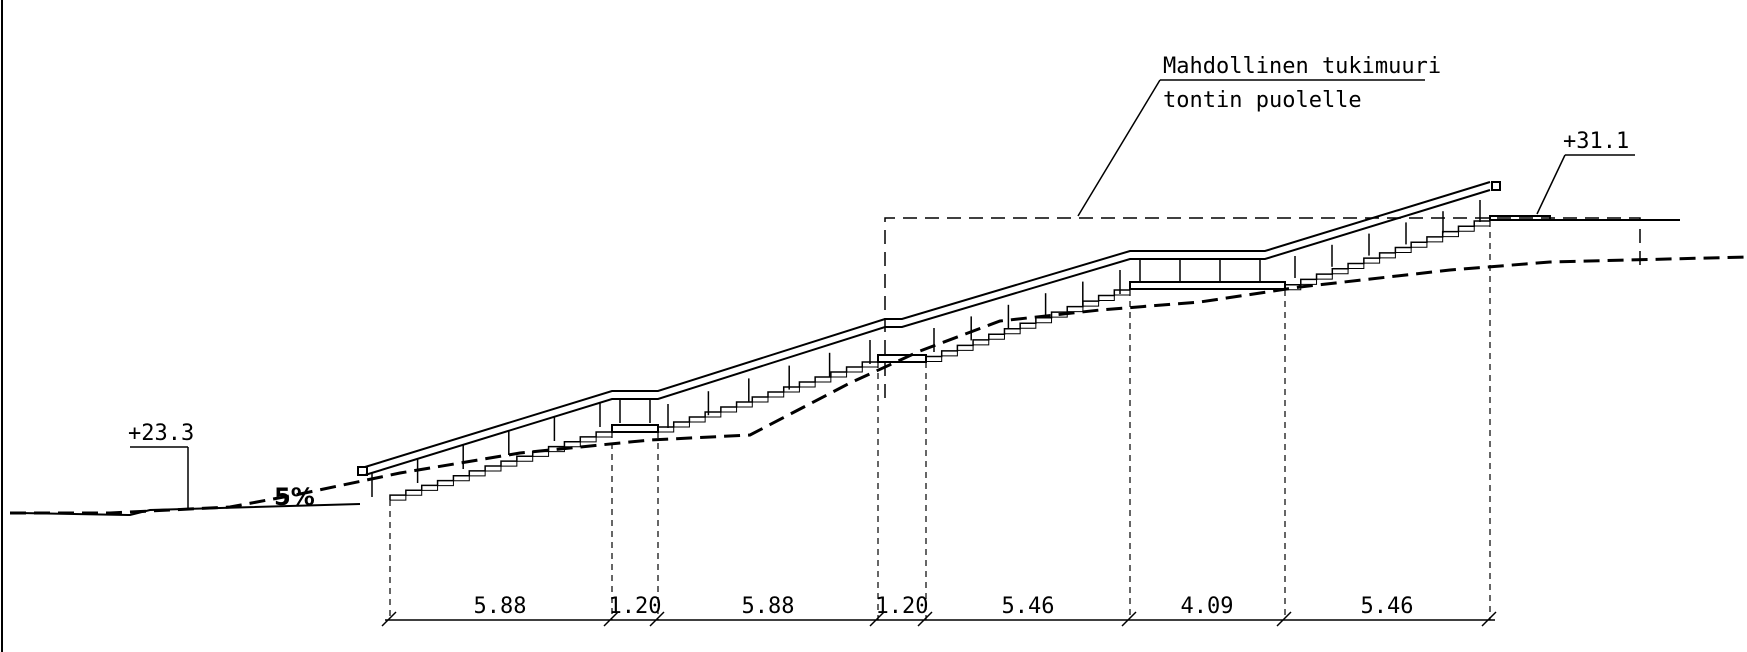 Image resolution: width=1747 pixels, height=652 pixels. What do you see at coordinates (1596, 141) in the screenshot?
I see `elevation-right-label: +31.1` at bounding box center [1596, 141].